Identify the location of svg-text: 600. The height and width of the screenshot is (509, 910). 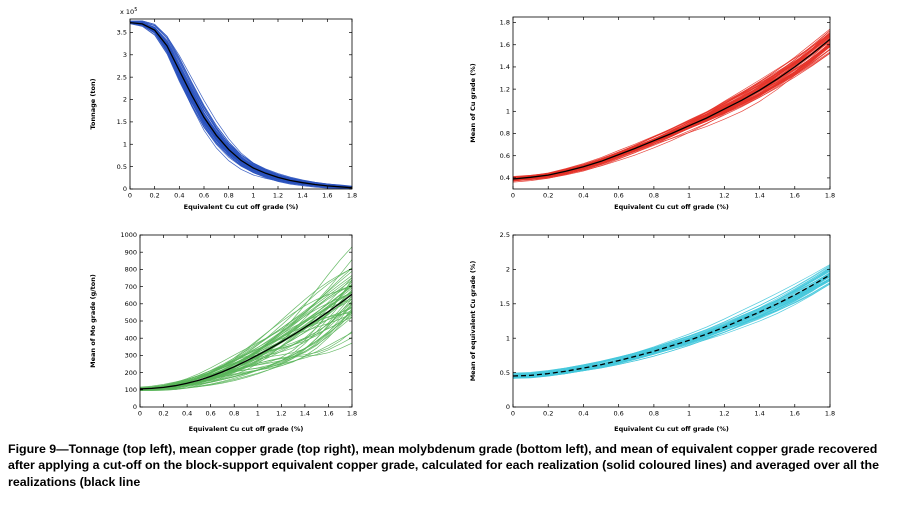
(131, 304).